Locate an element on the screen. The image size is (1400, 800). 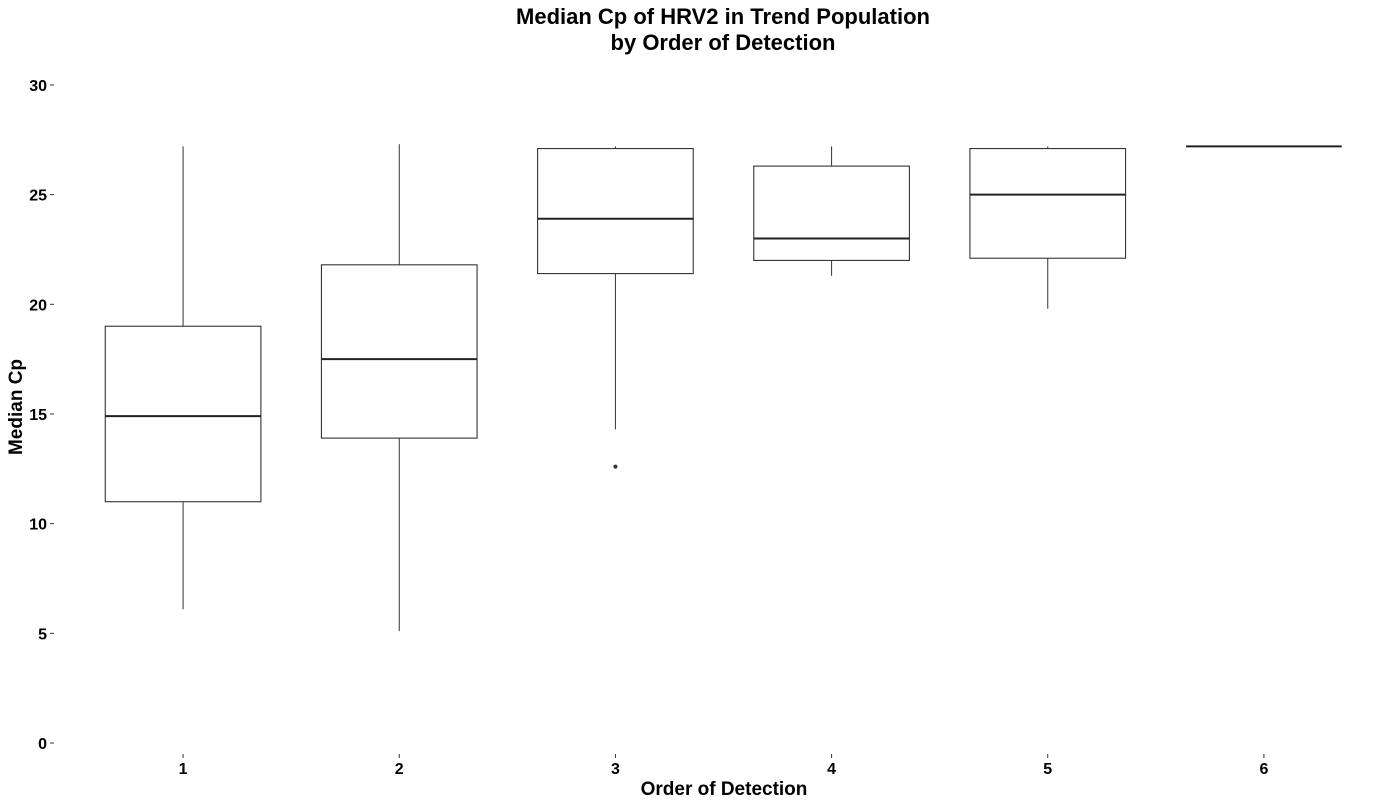
x-axis-title: Order of Detection is located at coordinates (724, 789).